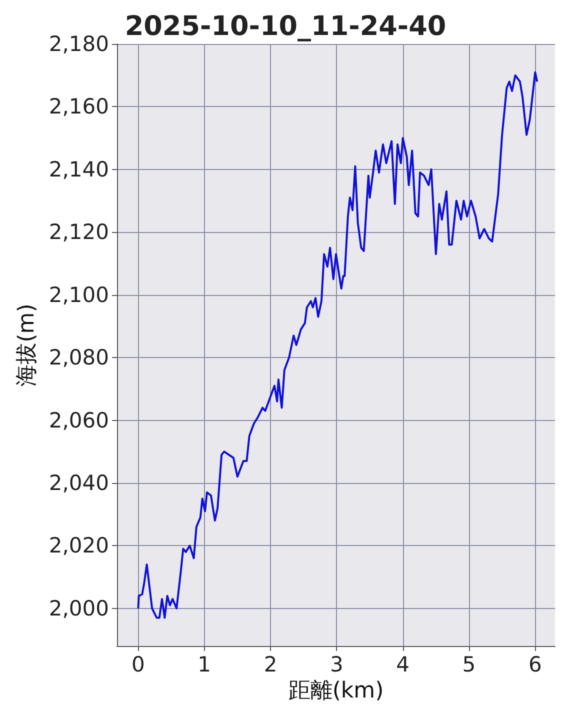 The width and height of the screenshot is (571, 724). What do you see at coordinates (79, 106) in the screenshot?
I see `y-tick-label: 2,160` at bounding box center [79, 106].